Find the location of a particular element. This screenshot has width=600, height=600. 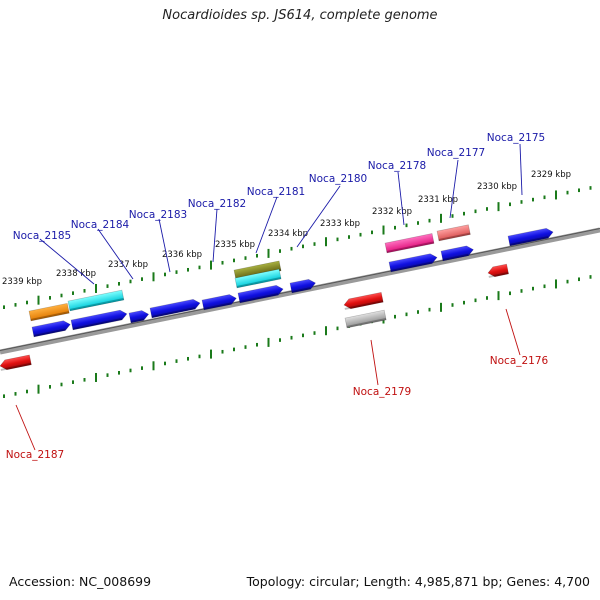

tick-label: 2329 kbp is located at coordinates (551, 175).